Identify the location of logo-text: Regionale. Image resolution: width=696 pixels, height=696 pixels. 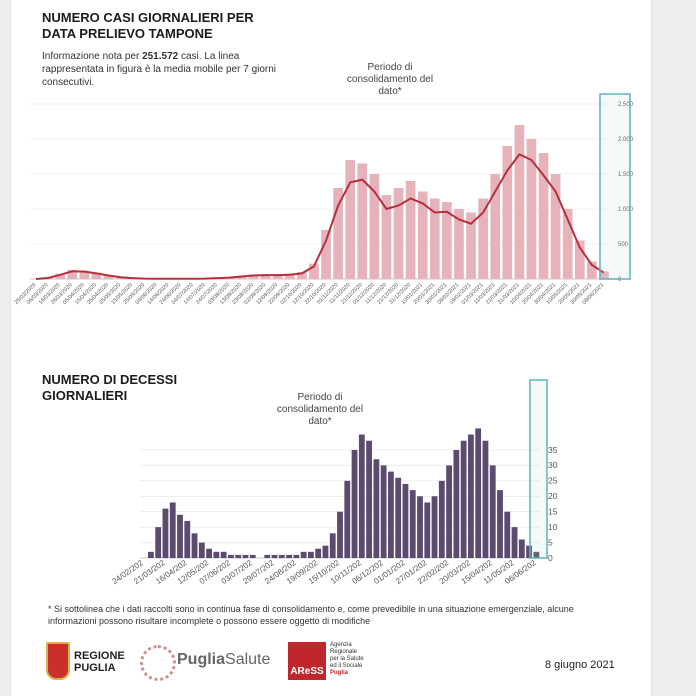
(344, 652).